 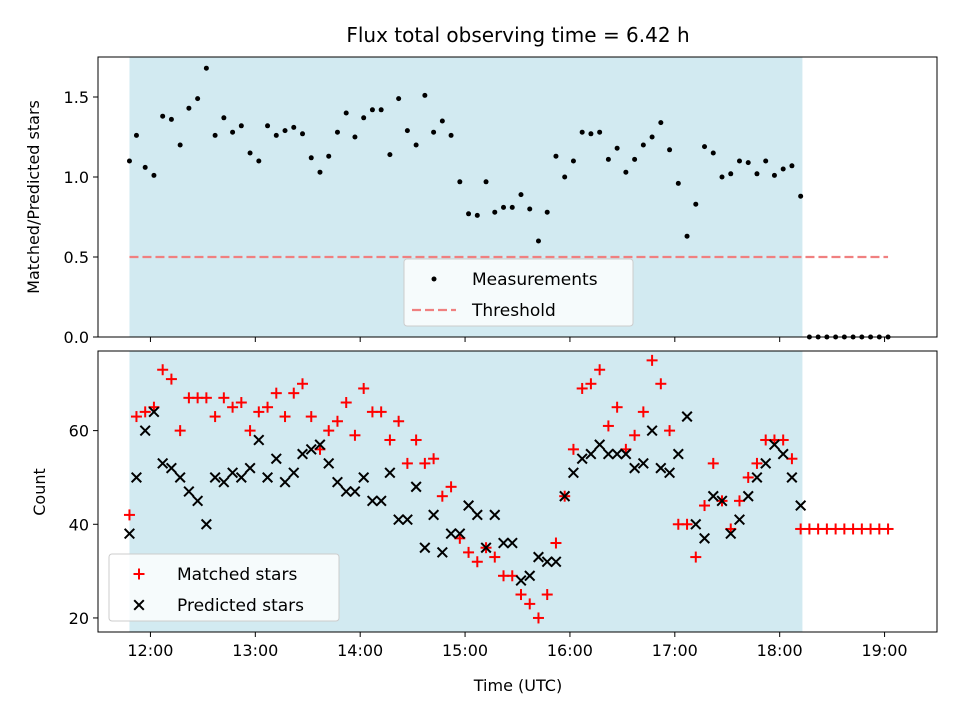 What do you see at coordinates (240, 606) in the screenshot?
I see `bottom-legend-label: Predicted stars` at bounding box center [240, 606].